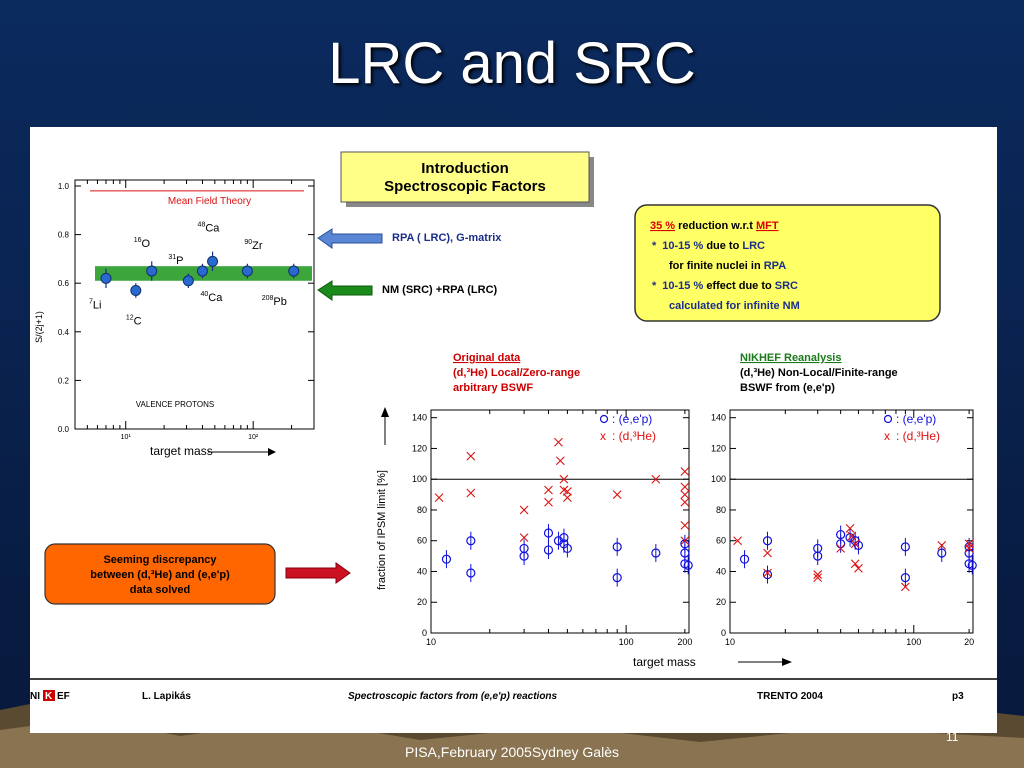 Image resolution: width=1024 pixels, height=768 pixels. Describe the element at coordinates (181, 451) in the screenshot. I see `chart1-xlabel: target mass` at that location.